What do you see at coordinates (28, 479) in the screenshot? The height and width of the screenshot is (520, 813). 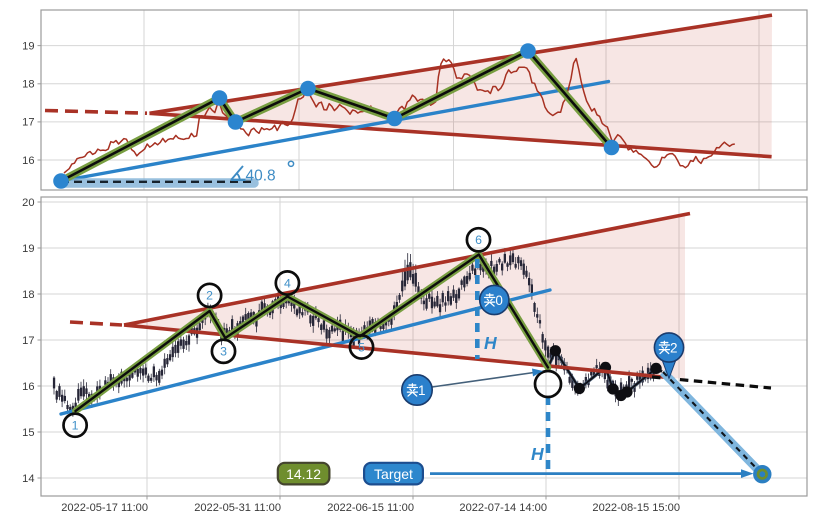 I see `svg-text: 14` at bounding box center [28, 479].